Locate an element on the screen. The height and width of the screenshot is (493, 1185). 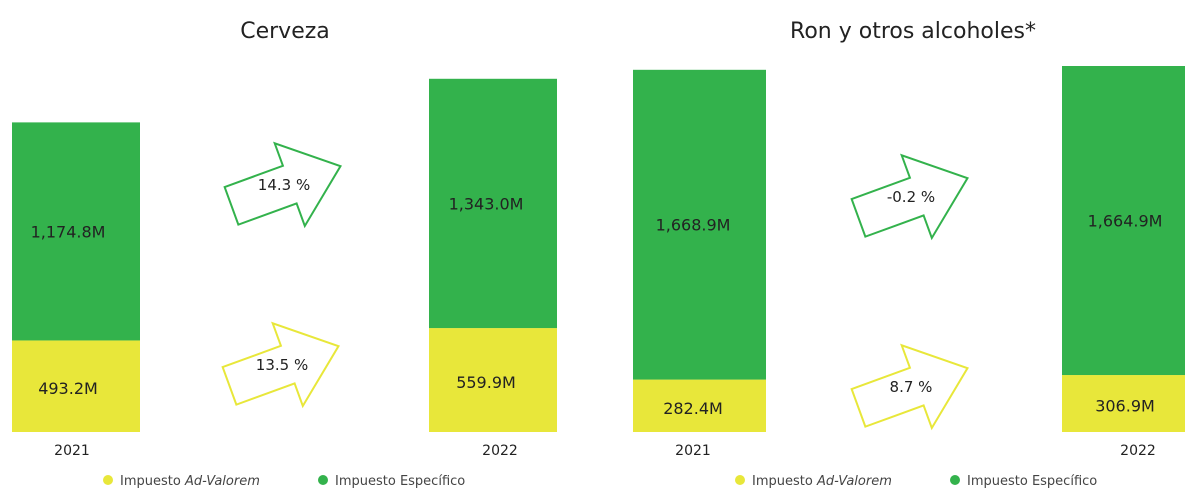
data-label-ad-valorem-2021: 282.4M is located at coordinates (693, 408).